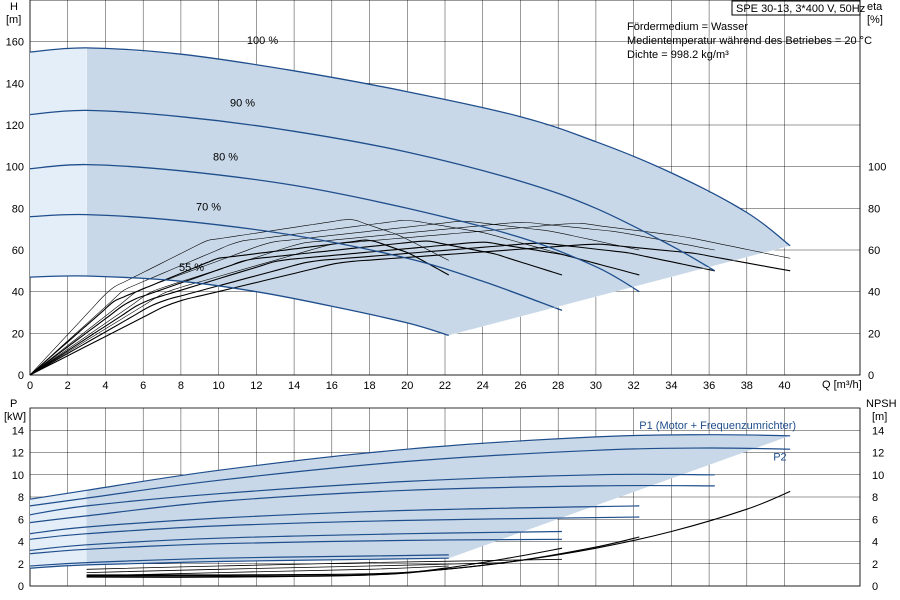 The width and height of the screenshot is (900, 600). I want to click on y2-tick-label: 4, so click(875, 543).